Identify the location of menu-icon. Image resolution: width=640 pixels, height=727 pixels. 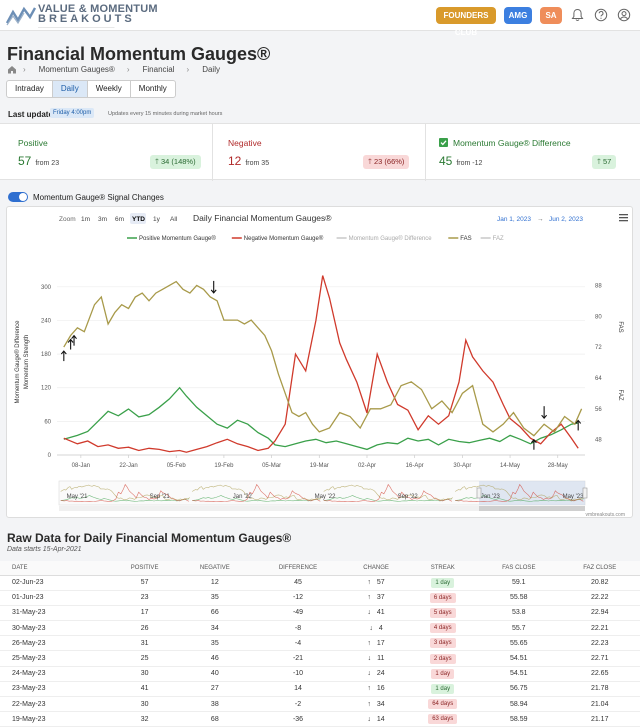
(623, 218).